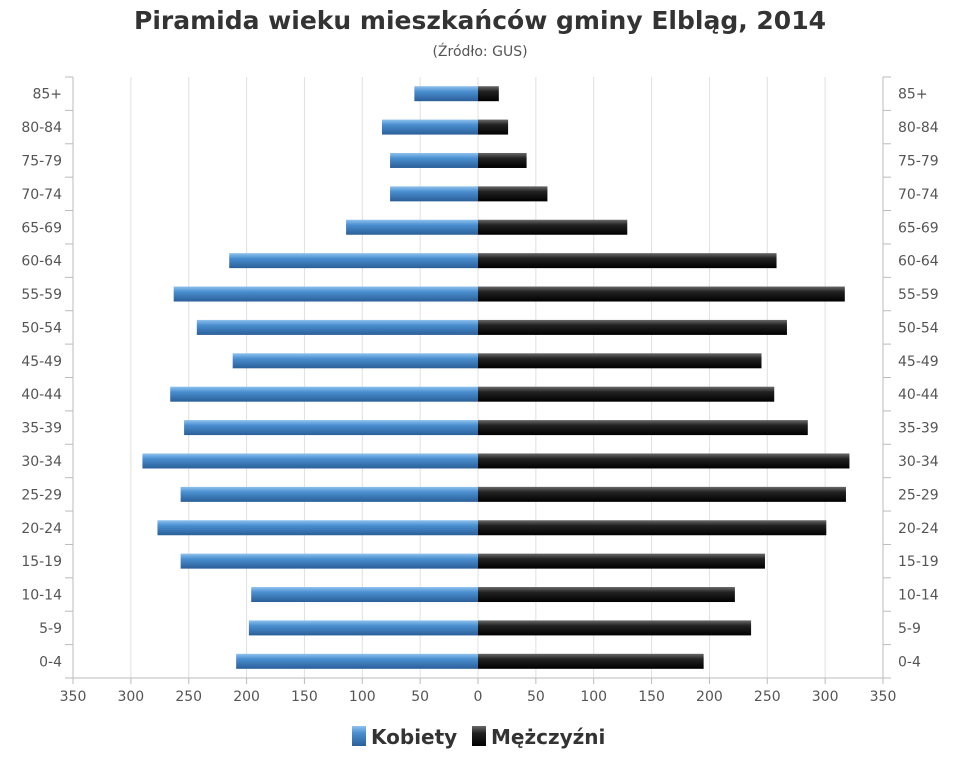 This screenshot has height=768, width=960. I want to click on legend-label: Mężczyźni, so click(548, 737).